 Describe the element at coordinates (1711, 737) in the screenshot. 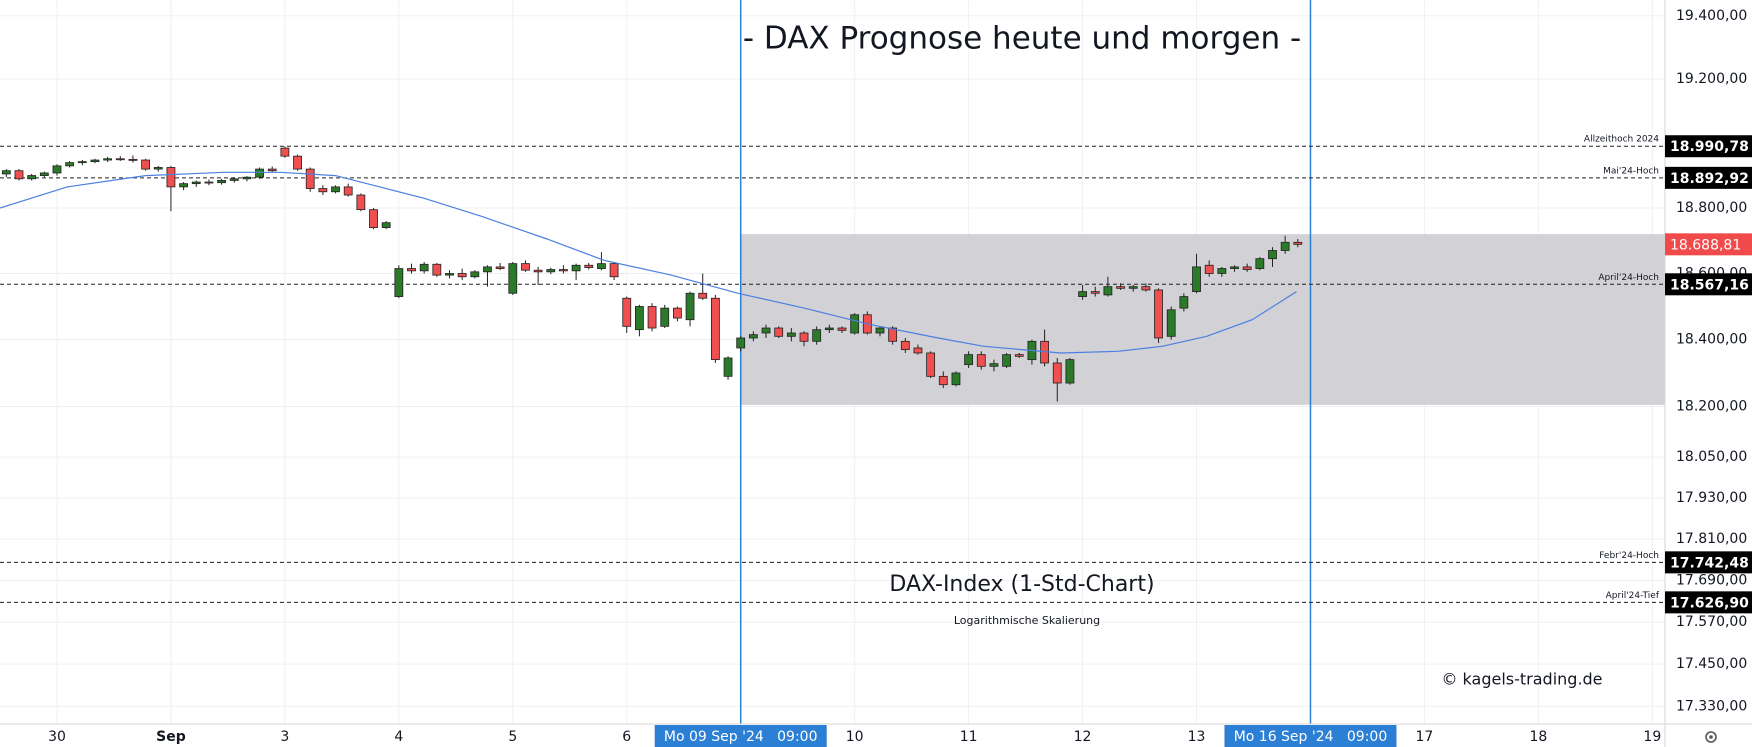

I see `settings-icon` at that location.